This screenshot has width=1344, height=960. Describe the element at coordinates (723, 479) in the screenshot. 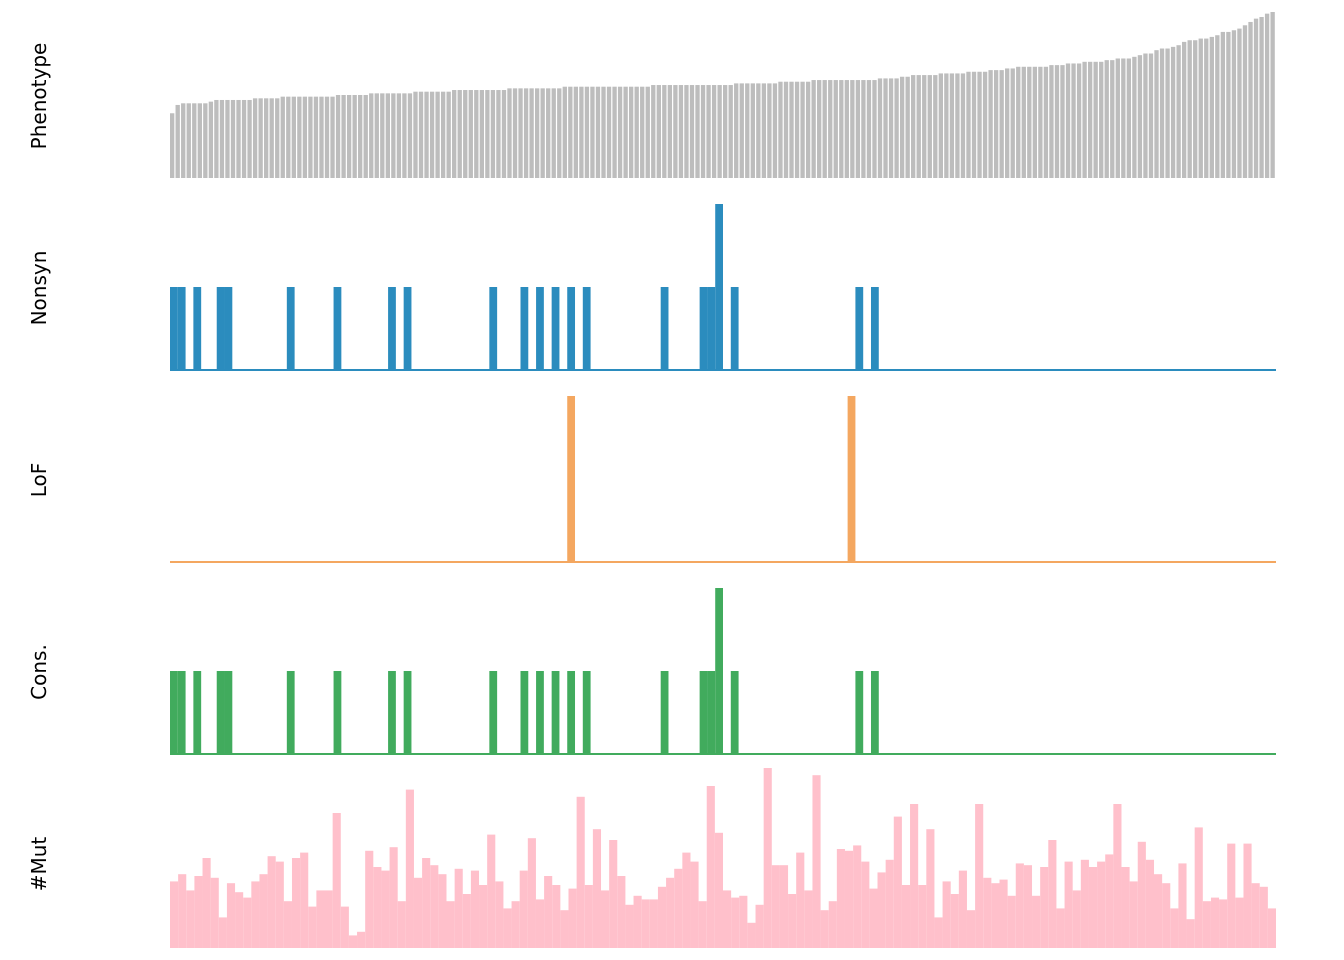

I see `bars-lof` at that location.